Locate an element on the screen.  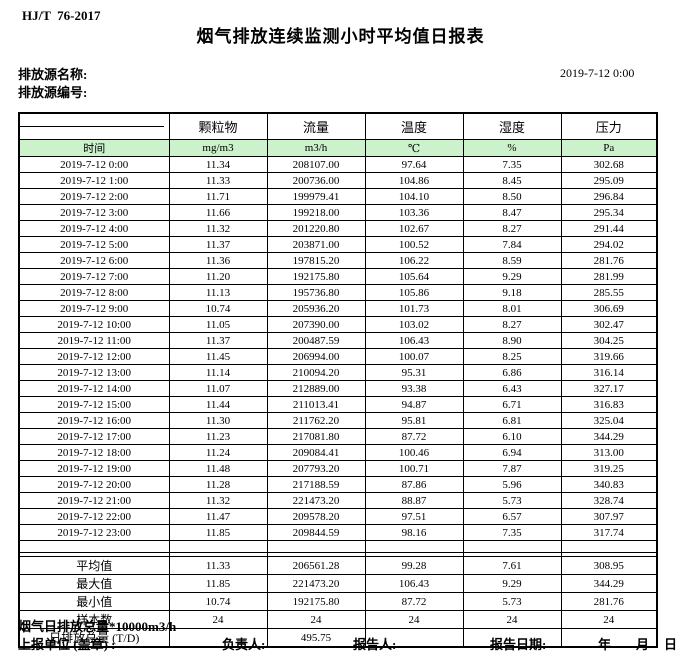
day-label: 日 is located at coordinates (671, 644).